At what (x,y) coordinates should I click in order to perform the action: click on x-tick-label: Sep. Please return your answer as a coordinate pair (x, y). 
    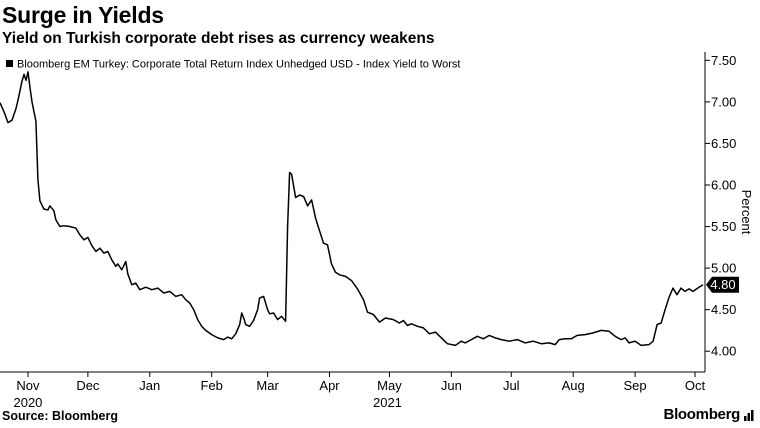
    Looking at the image, I should click on (635, 385).